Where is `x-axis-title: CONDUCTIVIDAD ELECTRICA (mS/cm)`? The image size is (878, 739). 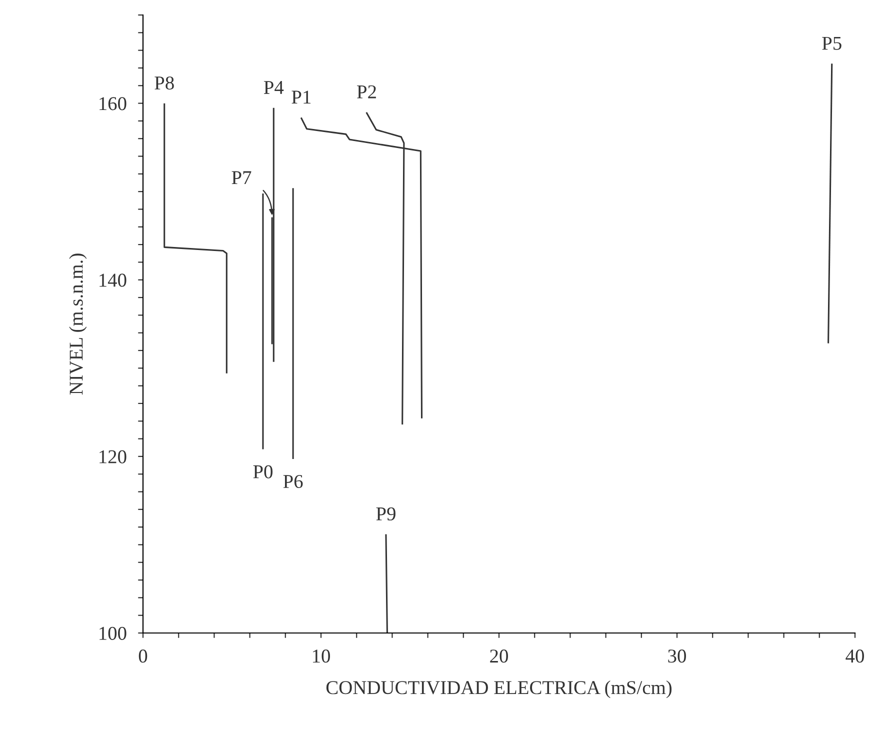
x-axis-title: CONDUCTIVIDAD ELECTRICA (mS/cm) is located at coordinates (499, 689).